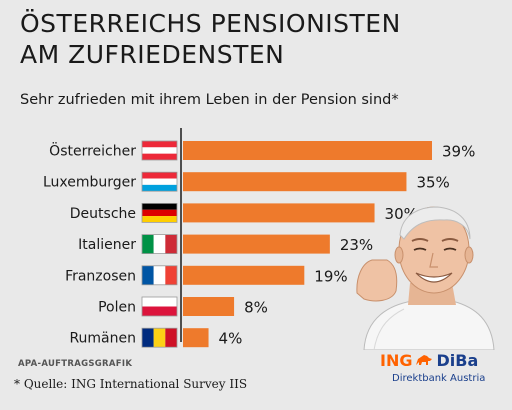 This screenshot has height=410, width=512. I want to click on logo-wordmark: ING DiBa, so click(429, 360).